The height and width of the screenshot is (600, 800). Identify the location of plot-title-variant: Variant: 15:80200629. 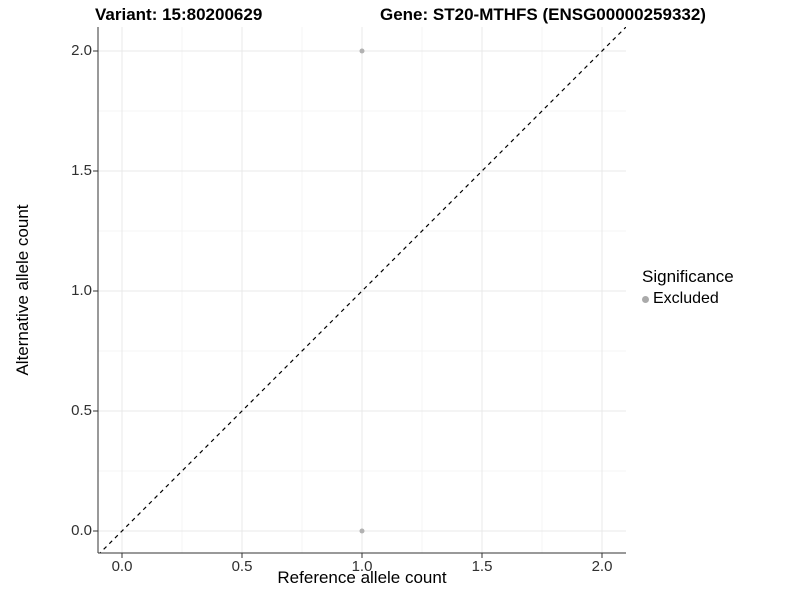
(179, 14).